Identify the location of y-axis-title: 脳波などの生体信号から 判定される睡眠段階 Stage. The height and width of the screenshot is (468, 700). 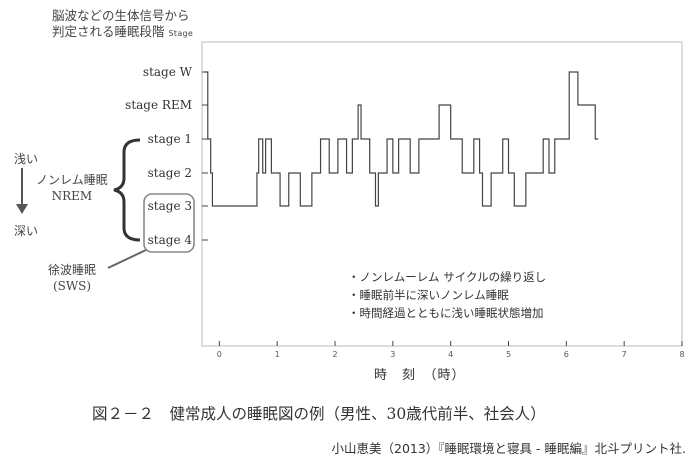
(122, 25).